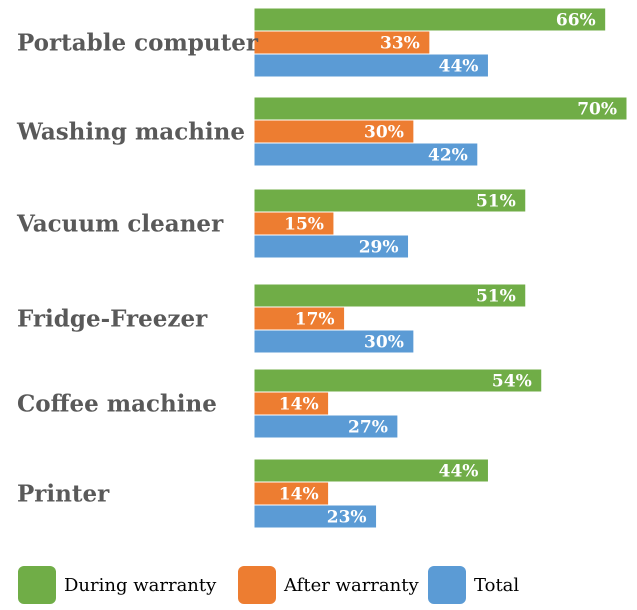 The image size is (637, 610). I want to click on category-label-printer: Printer, so click(63, 494).